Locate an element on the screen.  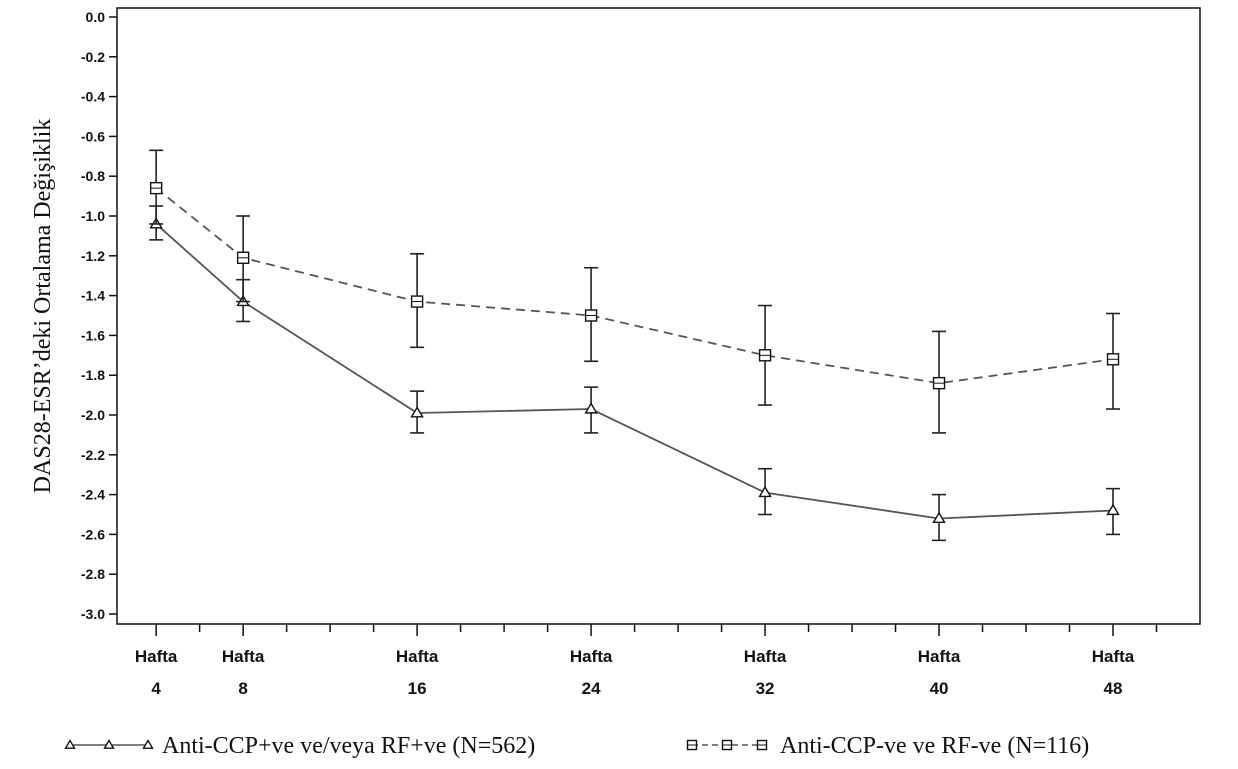
y-tick-label: 0.0 is located at coordinates (96, 17).